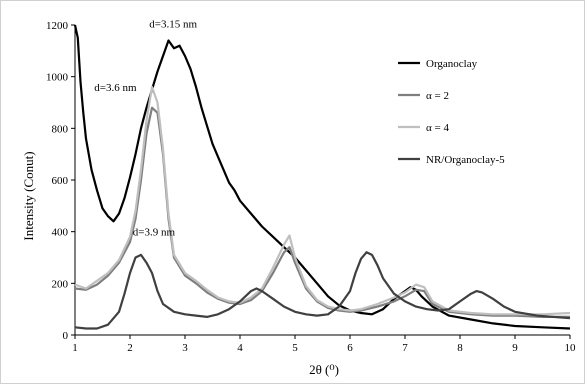 This screenshot has width=585, height=384. I want to click on x-tick-label: 8, so click(460, 348).